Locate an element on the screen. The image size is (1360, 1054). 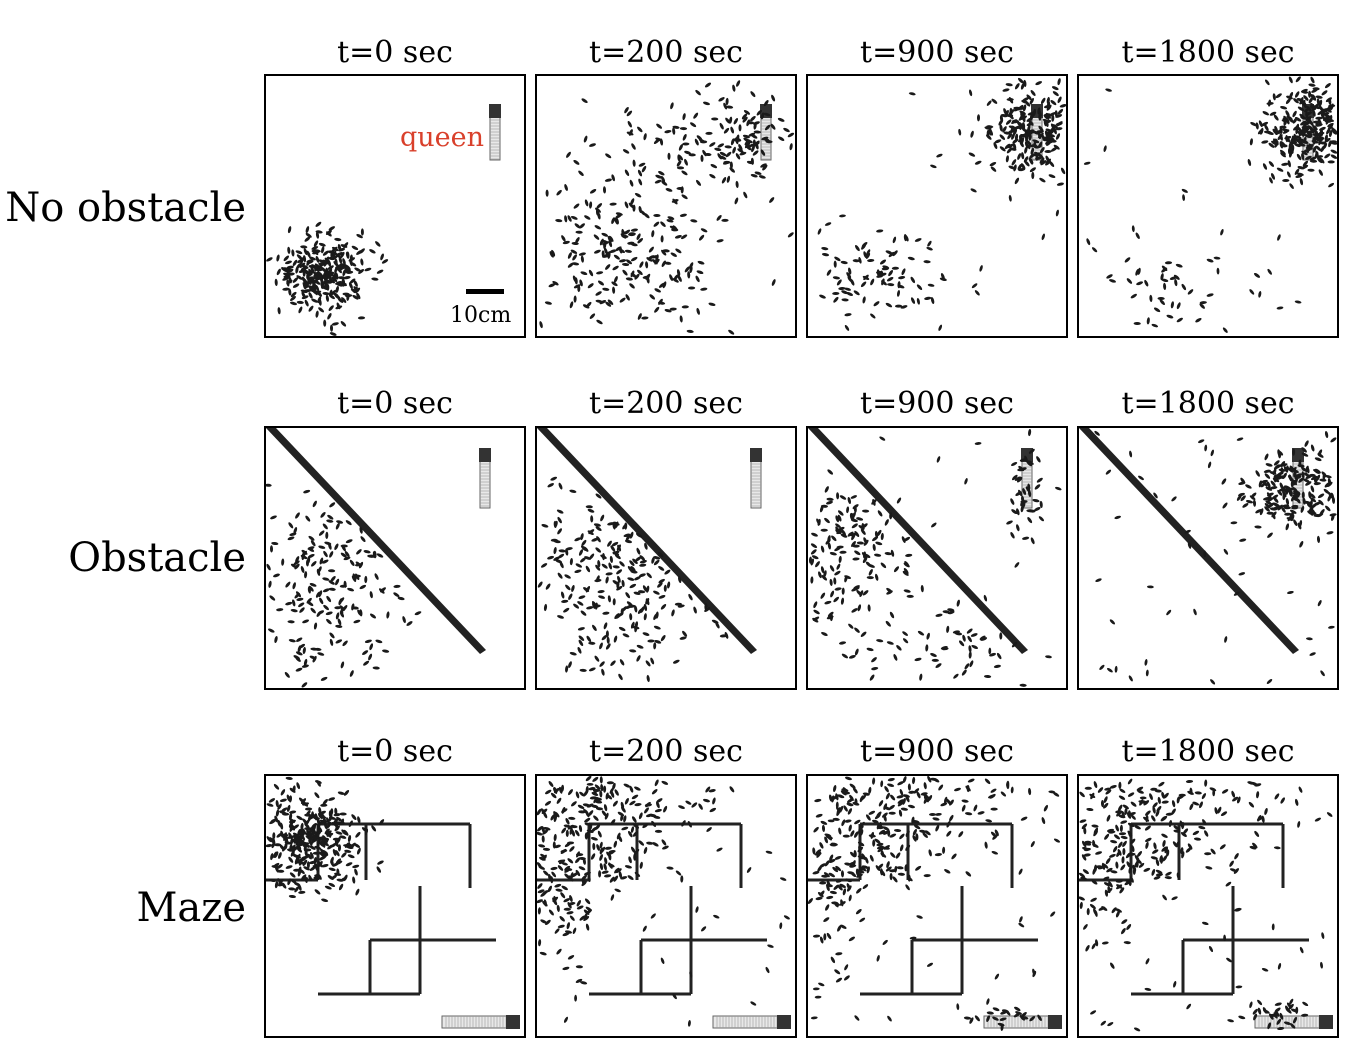
panel-maze-t0 is located at coordinates (395, 906).